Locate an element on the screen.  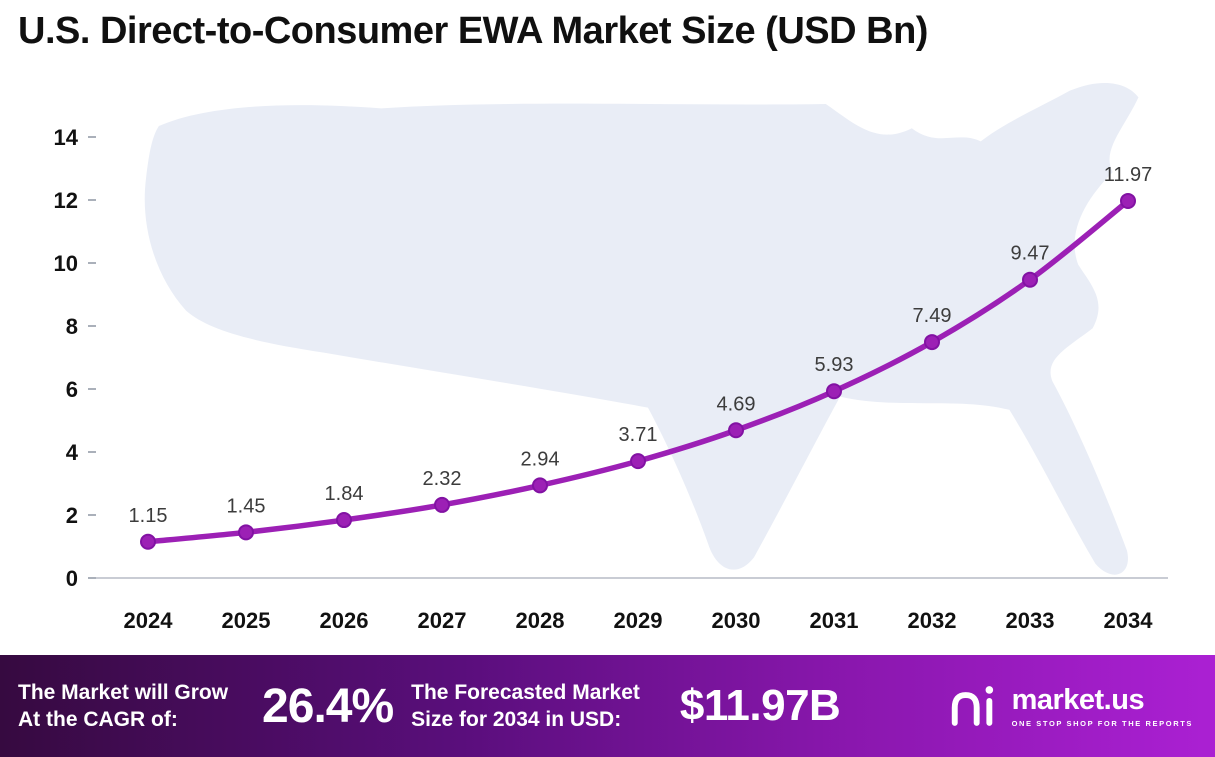
x-tick-label: 2033 is located at coordinates (1030, 620).